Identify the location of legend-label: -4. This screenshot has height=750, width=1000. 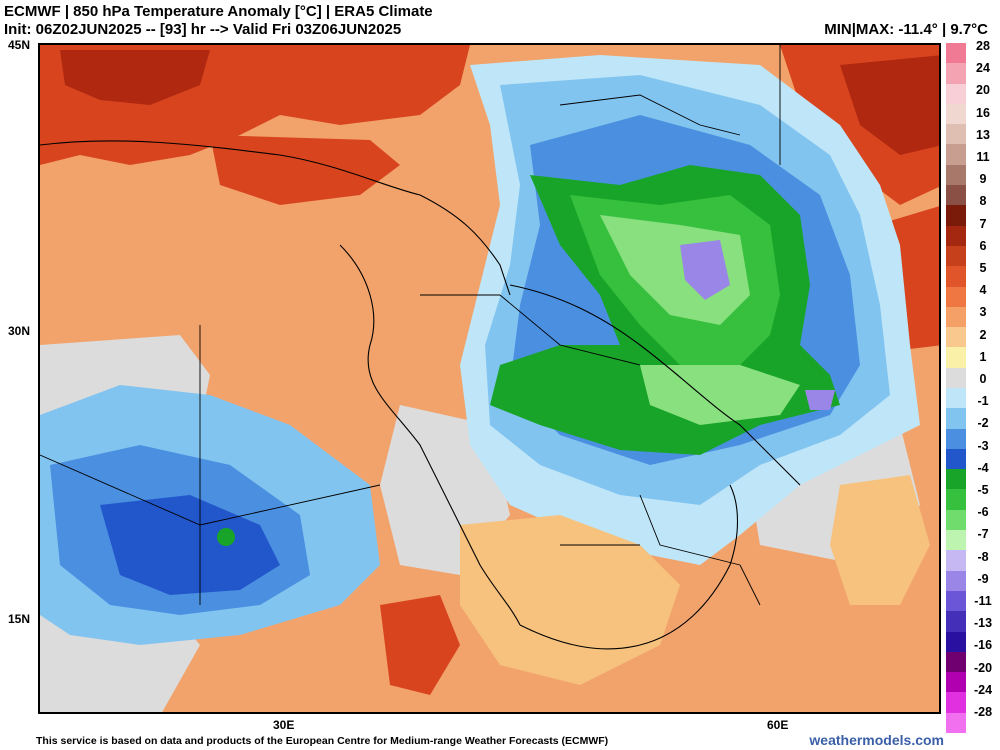
(983, 467).